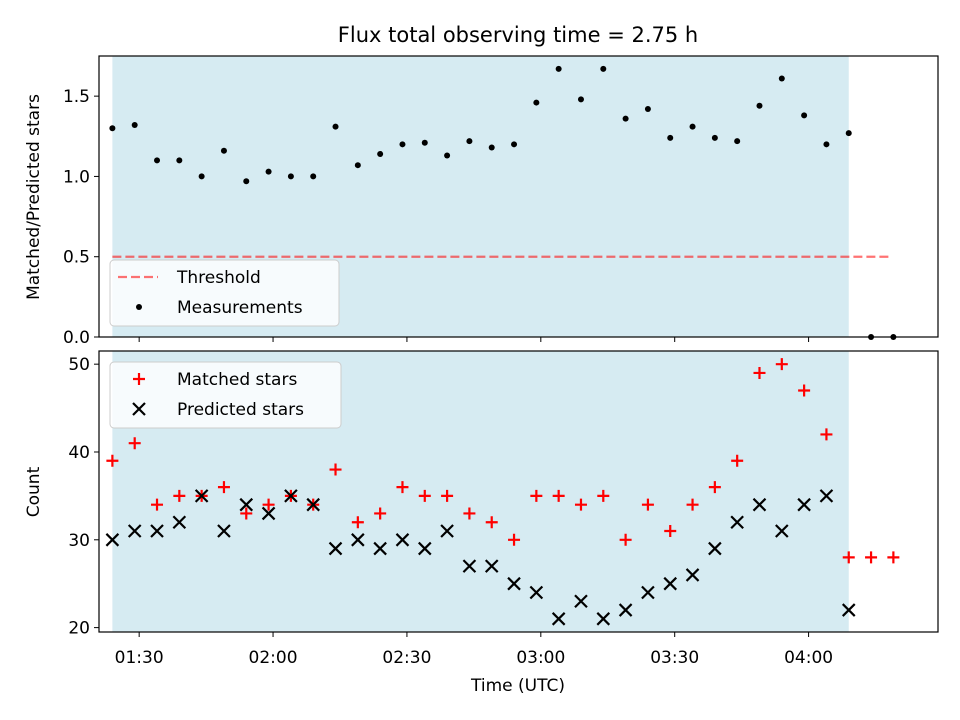  Describe the element at coordinates (79, 365) in the screenshot. I see `y-tick-label: 50` at that location.